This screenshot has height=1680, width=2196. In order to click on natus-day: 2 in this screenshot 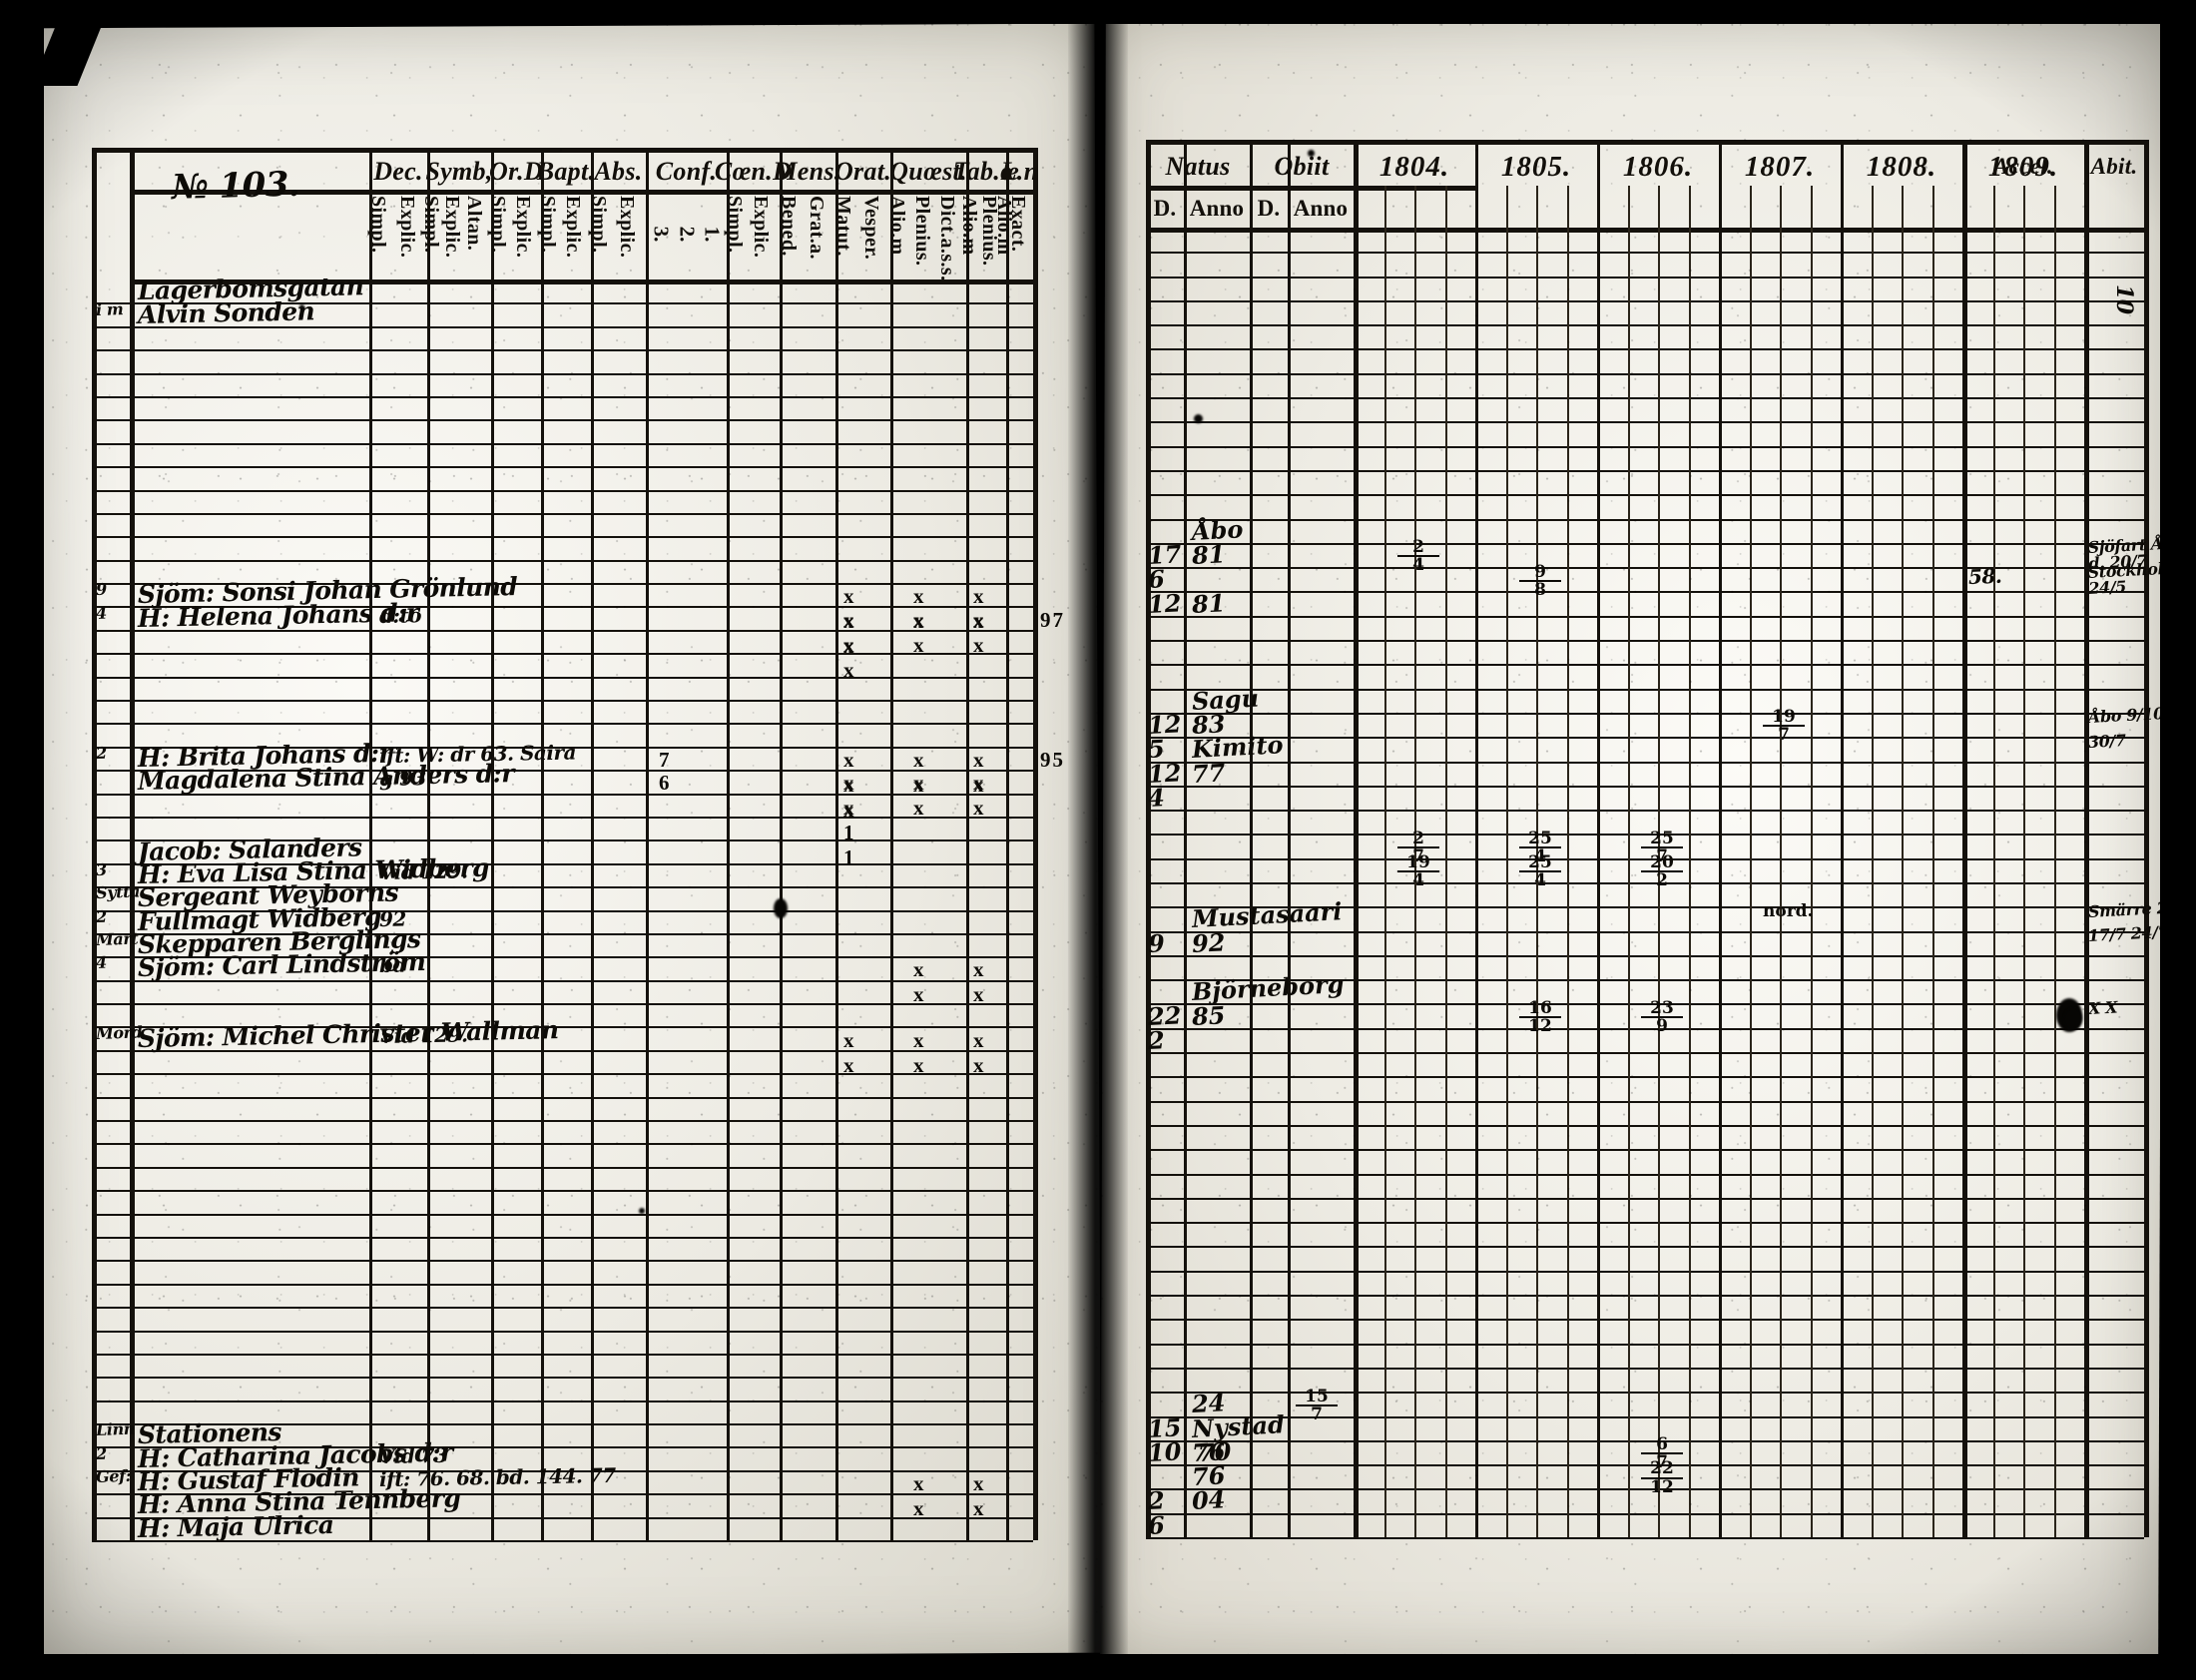, I will do `click(1156, 1039)`.